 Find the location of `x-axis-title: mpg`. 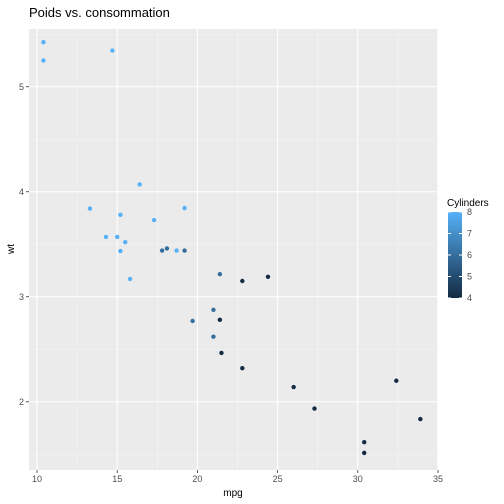

x-axis-title: mpg is located at coordinates (232, 493).